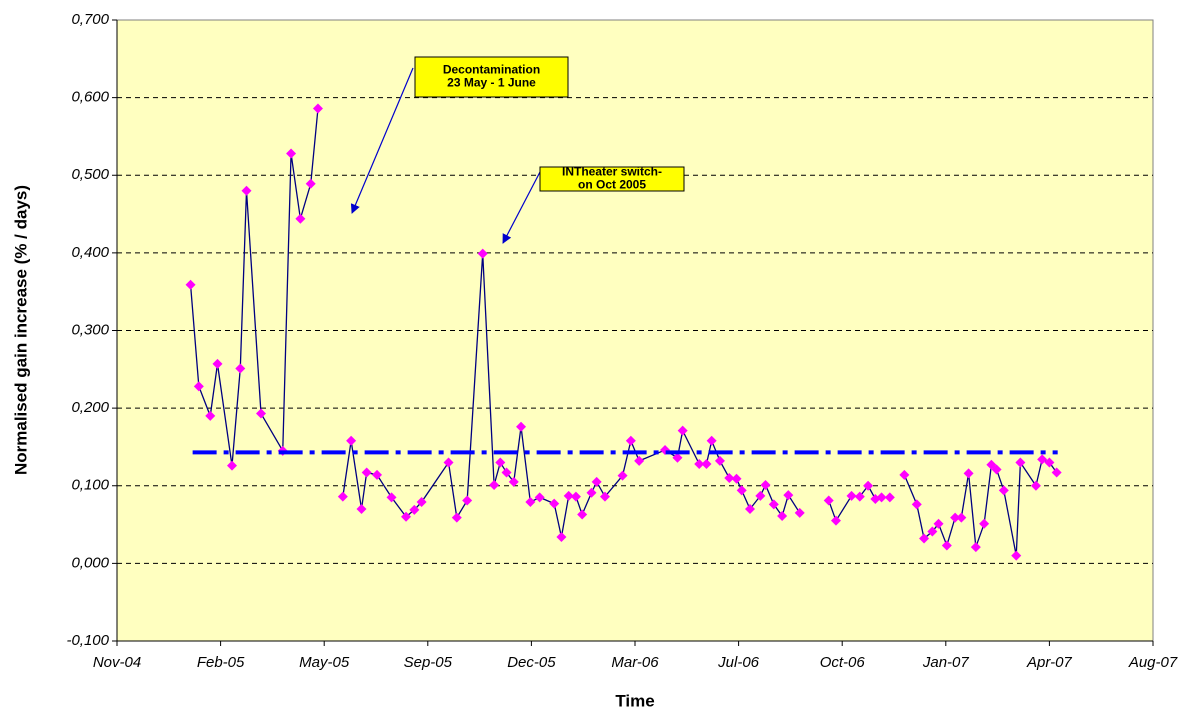  I want to click on x-tick-label: Aug-07, so click(1153, 662).